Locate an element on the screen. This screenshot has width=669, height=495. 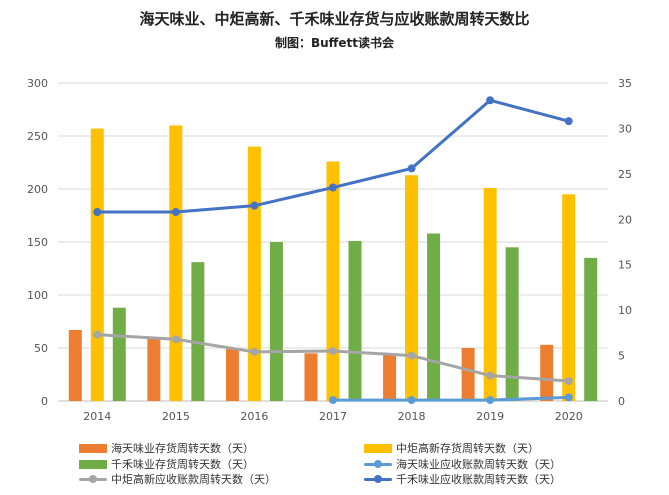
right-tick-label: 20 is located at coordinates (625, 219).